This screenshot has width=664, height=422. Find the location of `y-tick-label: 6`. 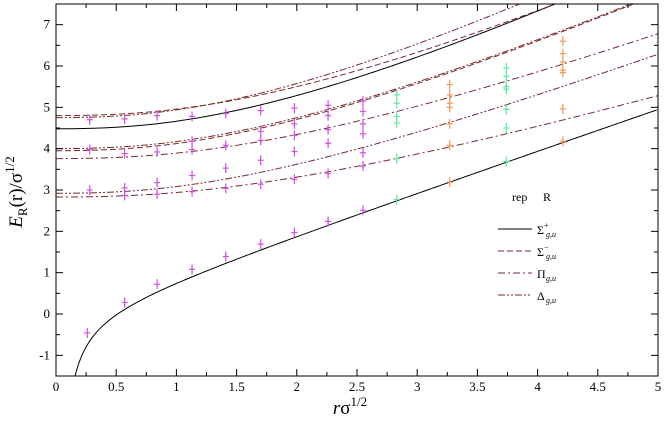

y-tick-label: 6 is located at coordinates (47, 65).